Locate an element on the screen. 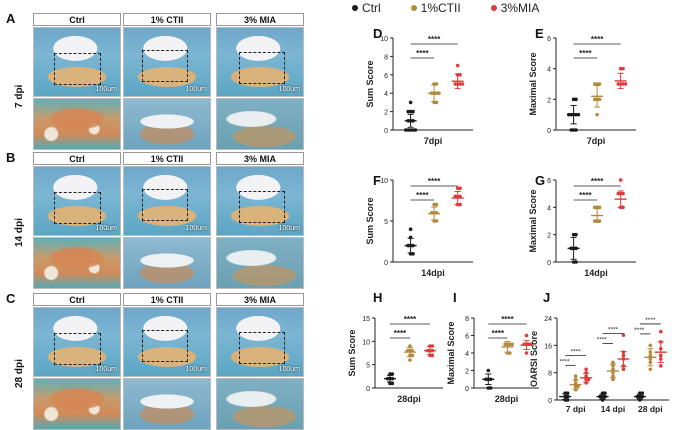 The image size is (685, 430). legend: Ctrl 1%CTII 3%MIA is located at coordinates (445, 8).